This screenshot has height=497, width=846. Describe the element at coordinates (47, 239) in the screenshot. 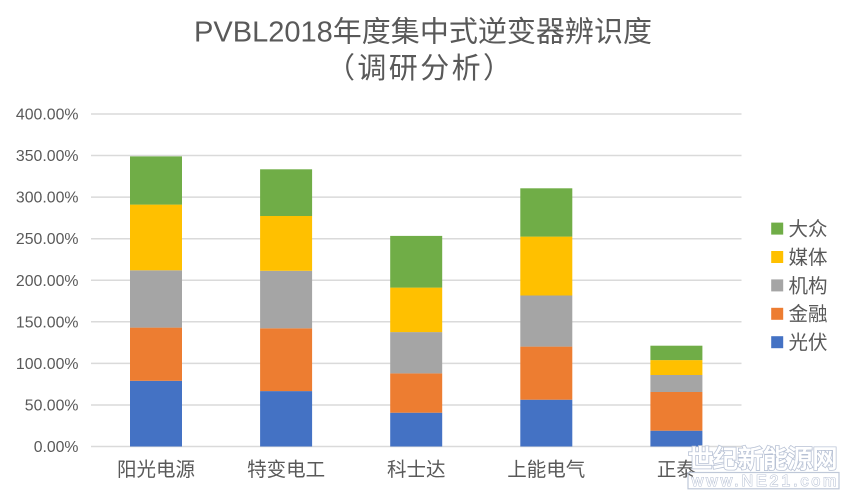

I see `svg-text: 250.00%` at that location.